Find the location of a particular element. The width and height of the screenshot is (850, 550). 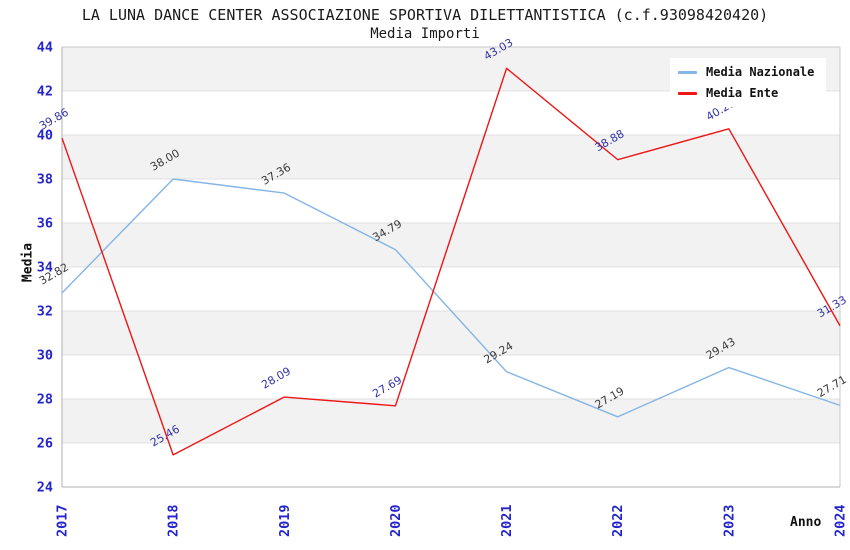

y-axis-title: Media is located at coordinates (28, 262).